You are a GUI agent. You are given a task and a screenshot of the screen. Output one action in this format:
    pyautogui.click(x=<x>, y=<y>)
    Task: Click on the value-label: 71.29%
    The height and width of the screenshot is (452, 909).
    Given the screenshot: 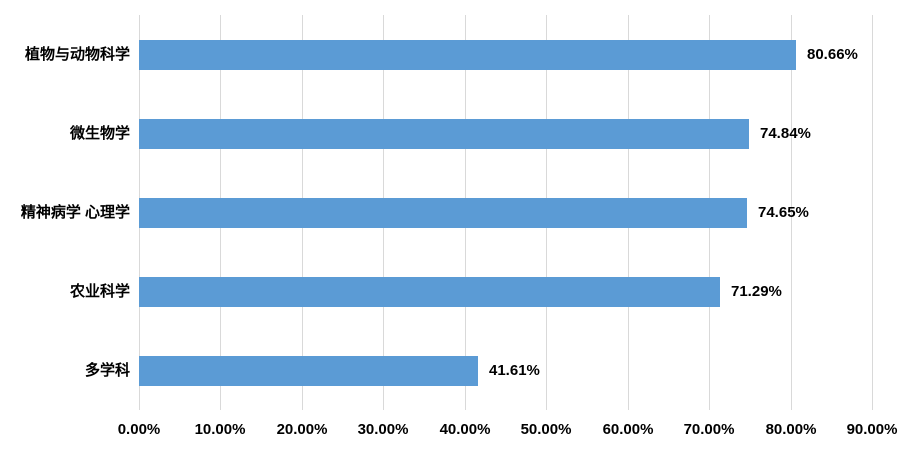 What is the action you would take?
    pyautogui.click(x=756, y=291)
    